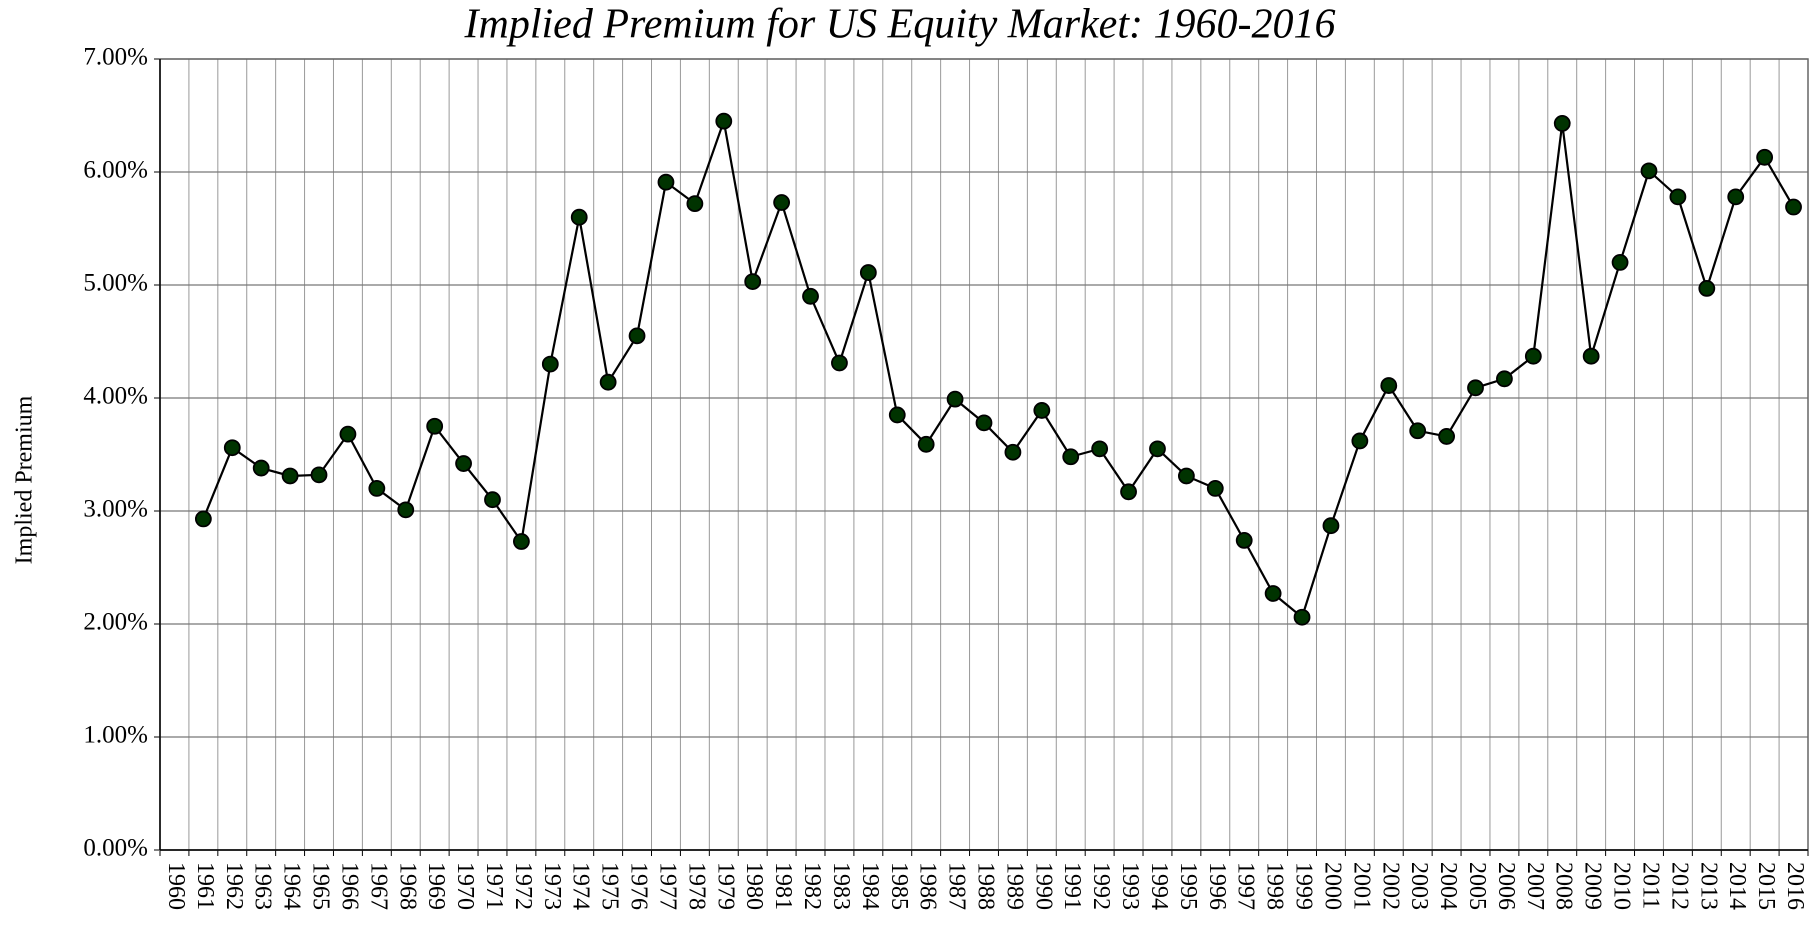  What do you see at coordinates (1217, 886) in the screenshot?
I see `x-tick-label: 1996` at bounding box center [1217, 886].